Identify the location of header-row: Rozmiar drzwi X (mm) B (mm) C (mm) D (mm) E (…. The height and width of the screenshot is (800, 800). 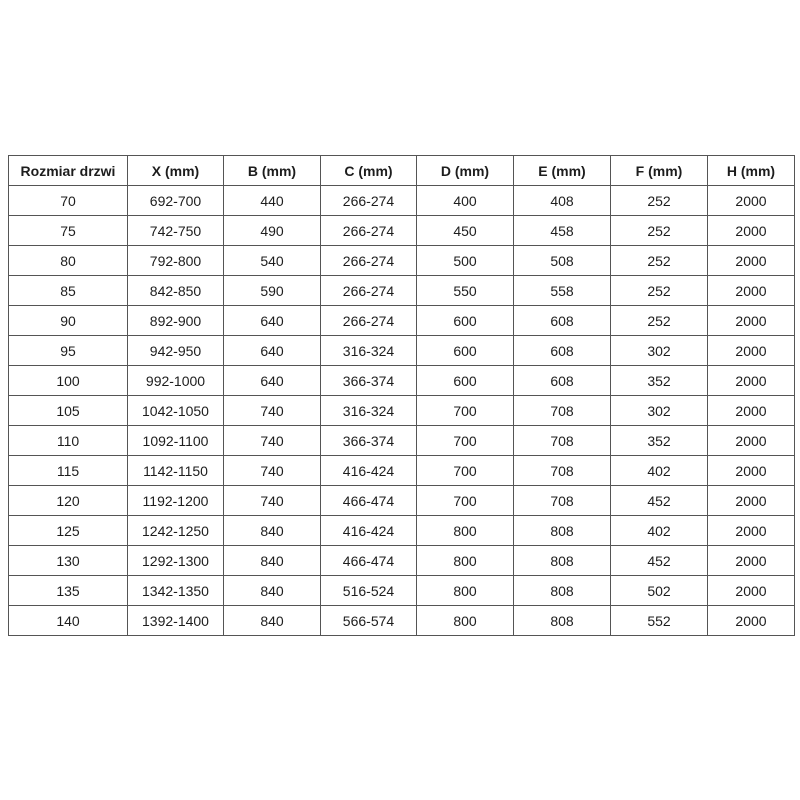
(401, 170).